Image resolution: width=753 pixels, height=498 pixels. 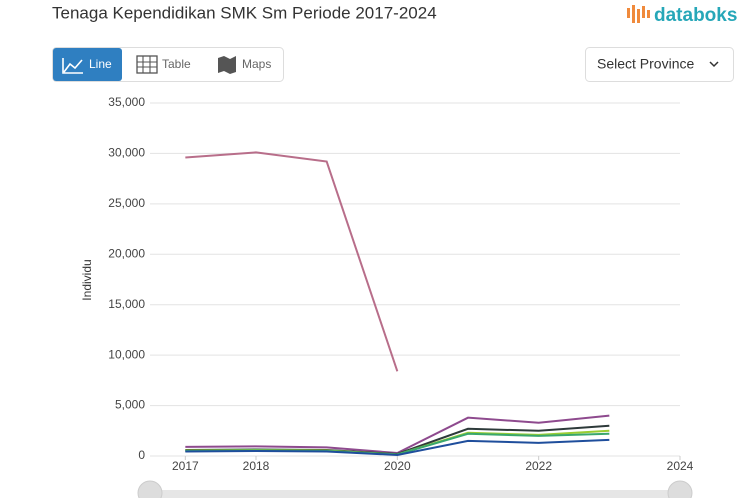 I want to click on y-tick-label: 20,000, so click(x=126, y=253).